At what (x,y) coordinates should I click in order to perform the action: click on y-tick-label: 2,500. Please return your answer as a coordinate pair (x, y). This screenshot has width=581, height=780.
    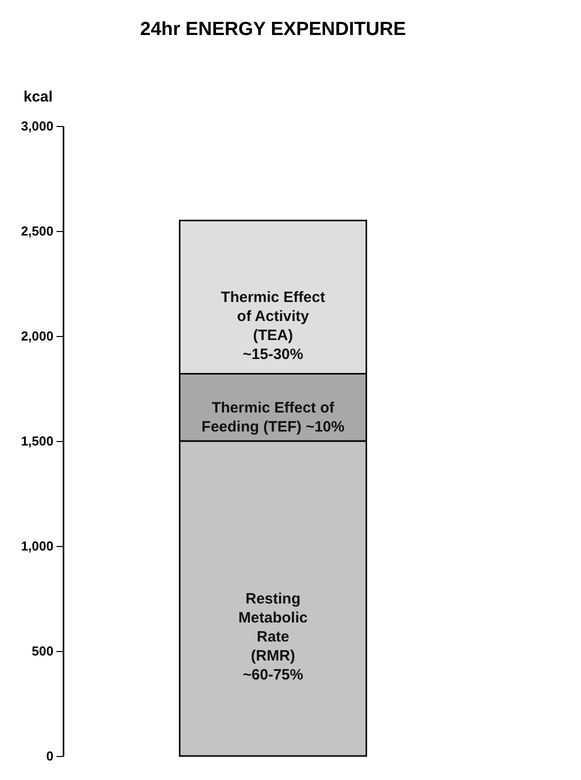
    Looking at the image, I should click on (37, 231).